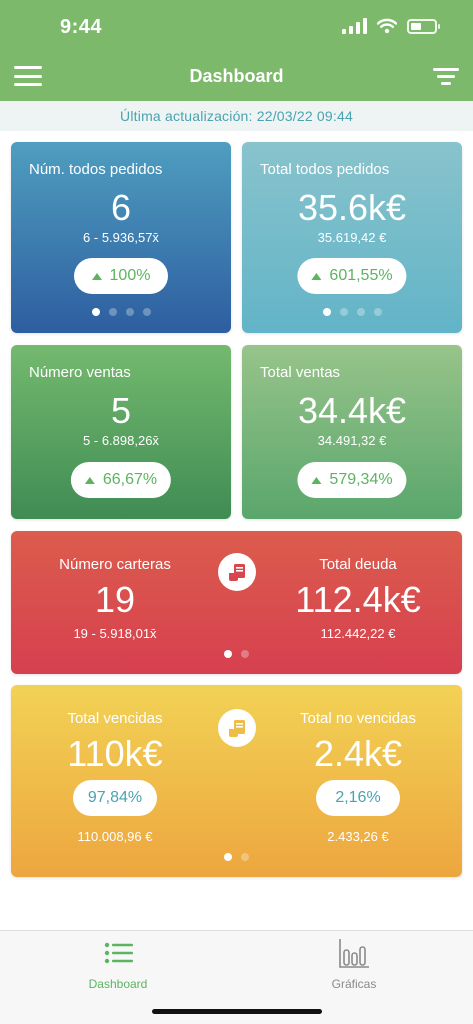 The image size is (473, 1024). Describe the element at coordinates (361, 275) in the screenshot. I see `change-value: 601,55%` at that location.